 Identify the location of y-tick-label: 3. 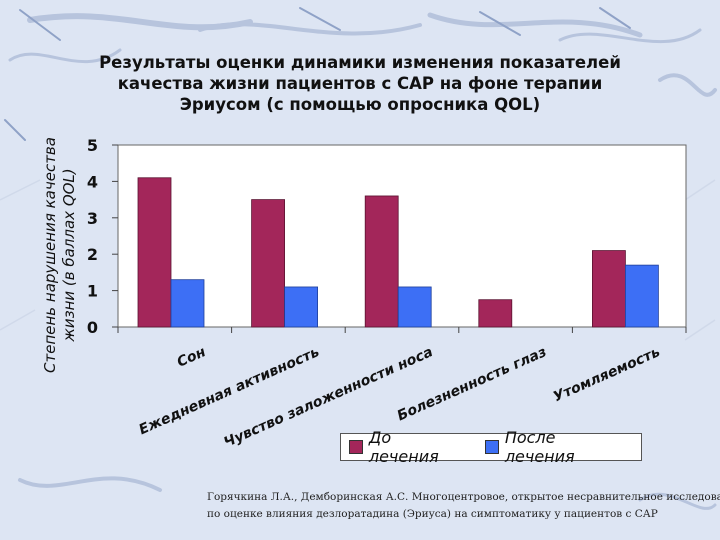
(92, 218).